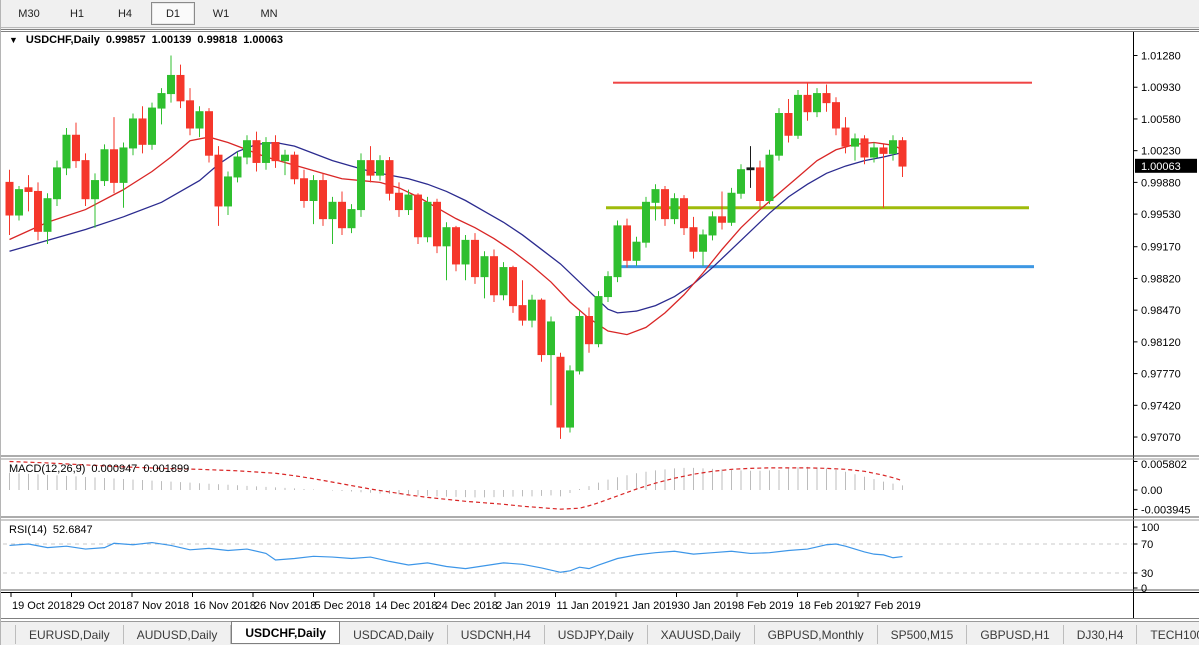  Describe the element at coordinates (1161, 88) in the screenshot. I see `price-axis-label: 1.00930` at that location.